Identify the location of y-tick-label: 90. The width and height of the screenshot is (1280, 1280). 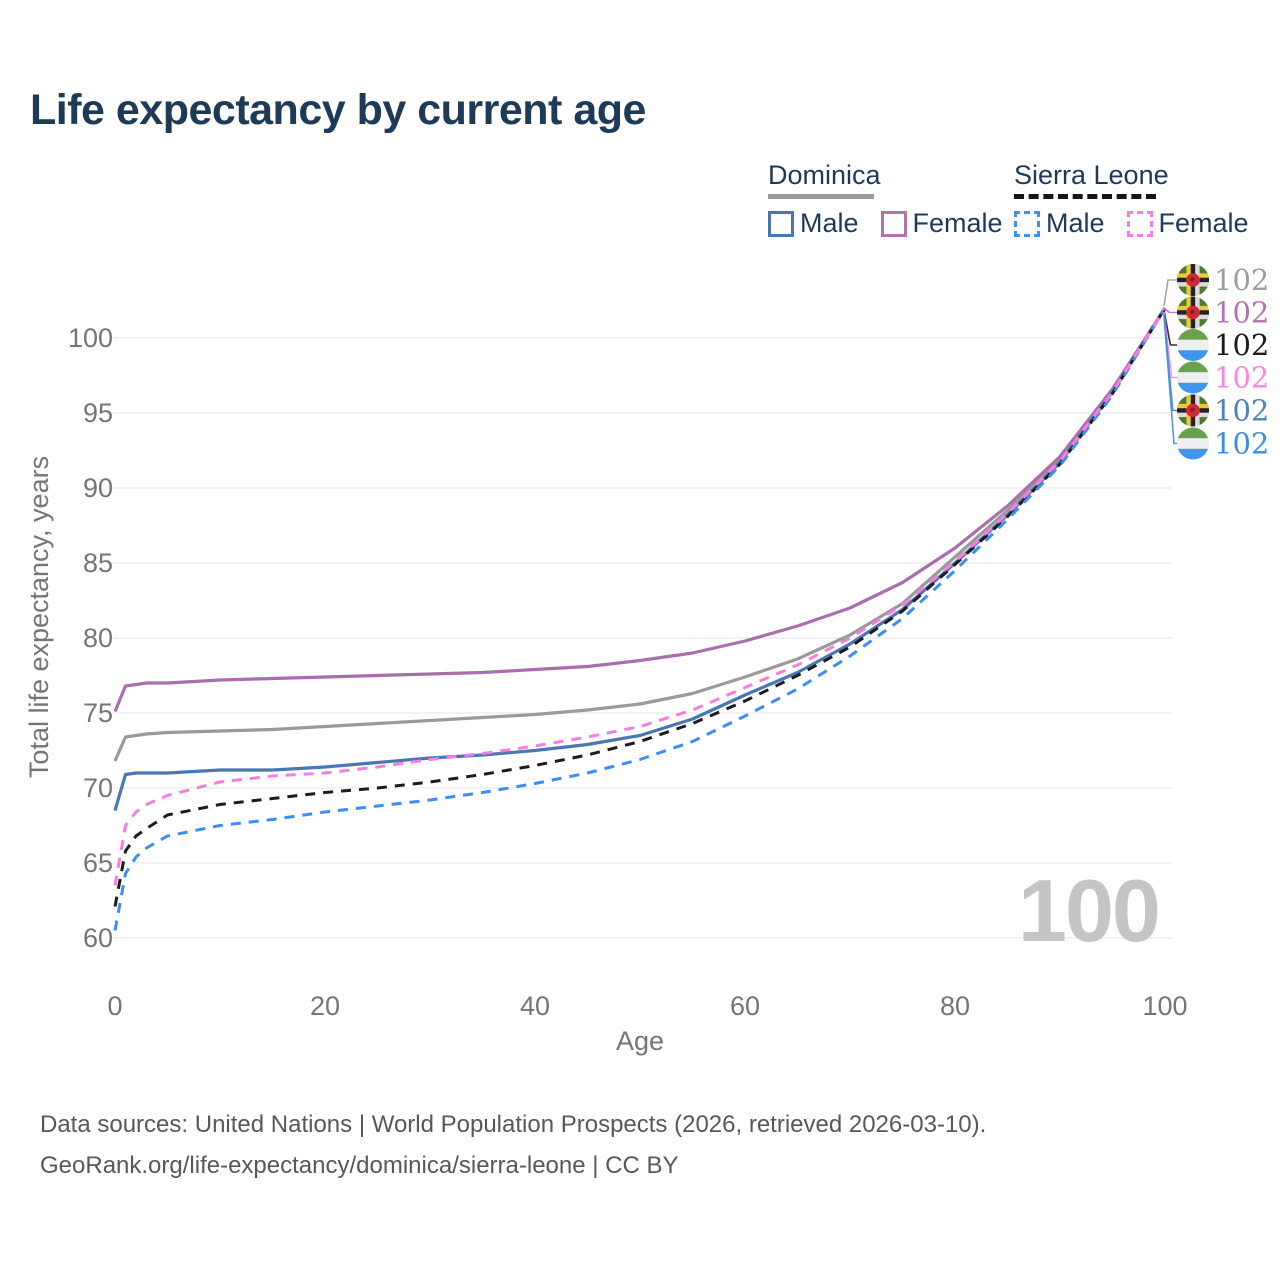
(98, 488).